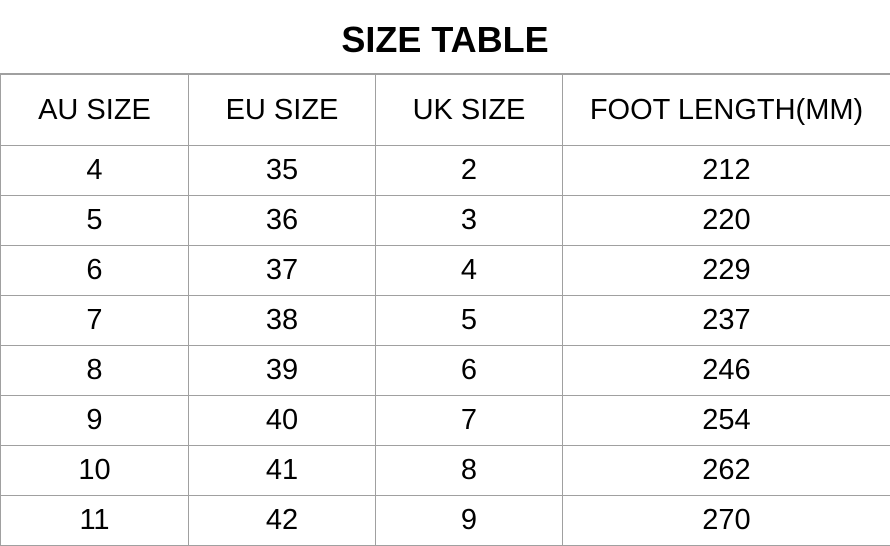  Describe the element at coordinates (282, 170) in the screenshot. I see `cell-eu-size: 35` at that location.